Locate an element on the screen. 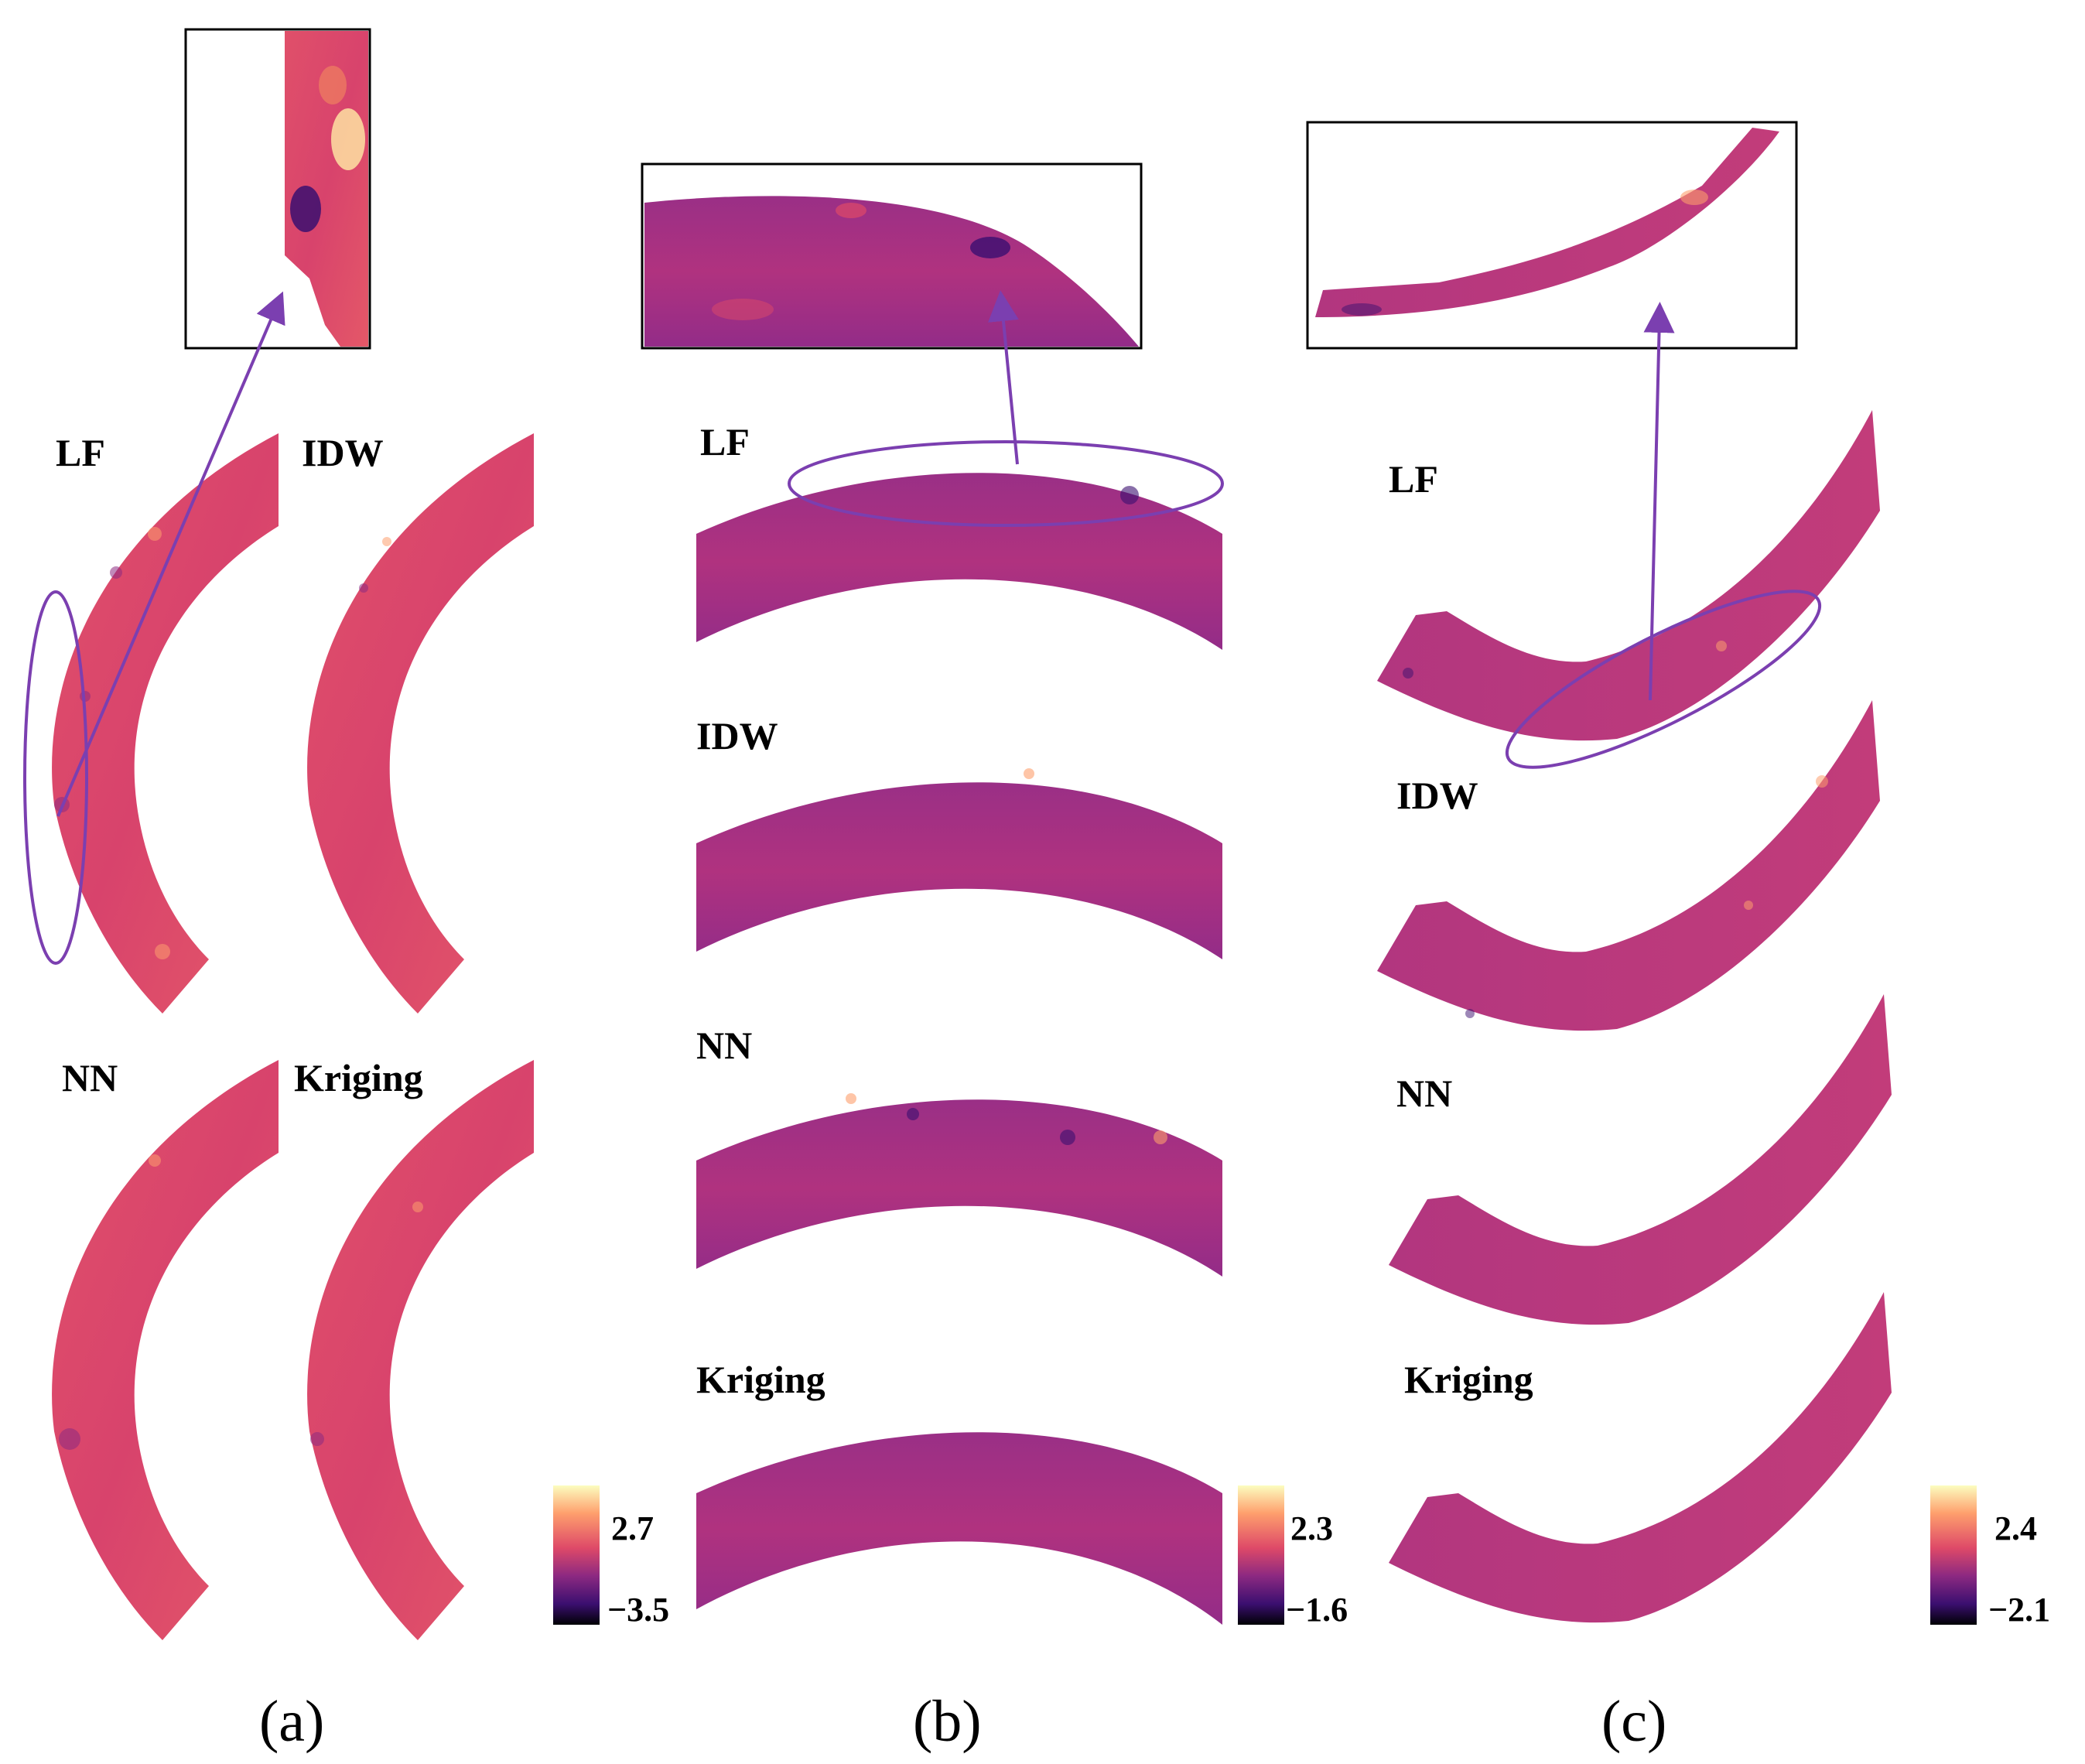 The height and width of the screenshot is (1764, 2085). panel-c-field-idw is located at coordinates (1629, 865).